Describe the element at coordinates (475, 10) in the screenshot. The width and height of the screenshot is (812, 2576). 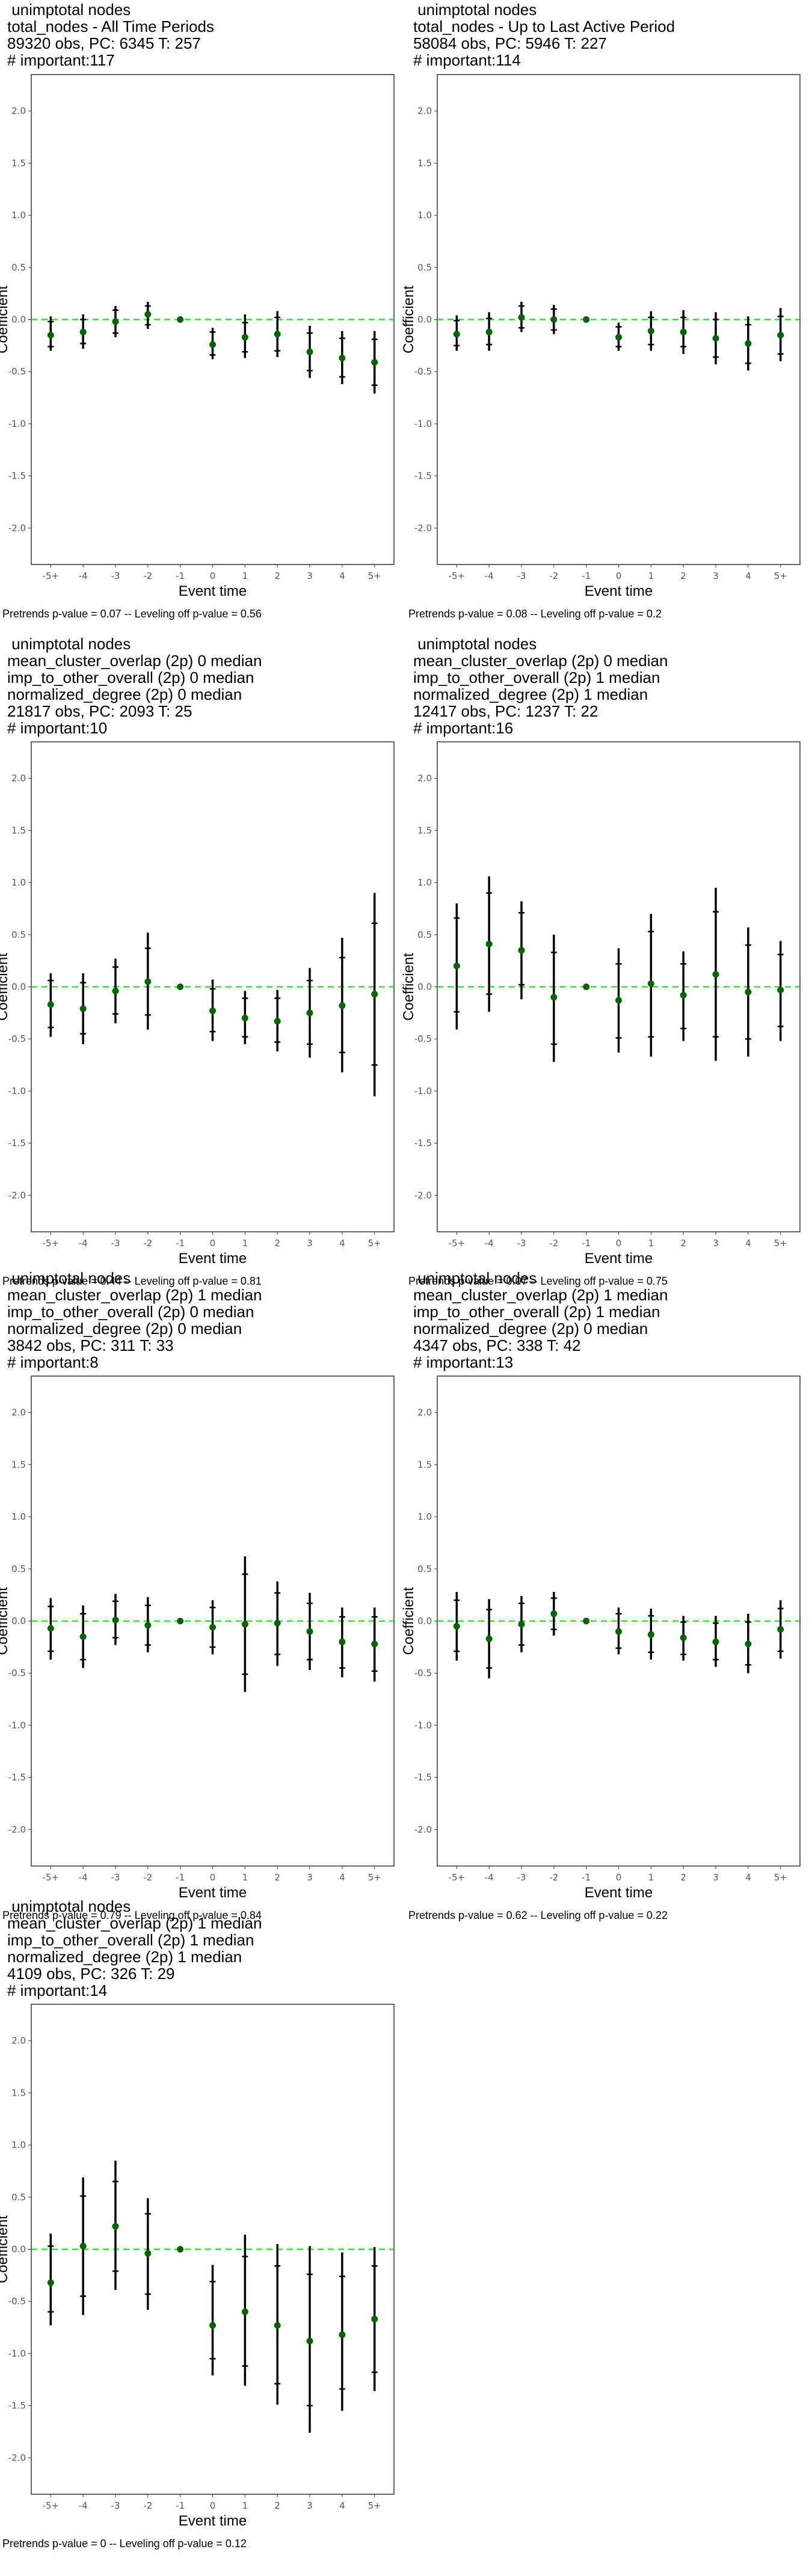
I see `chart-title-line: unimptotal nodes` at that location.